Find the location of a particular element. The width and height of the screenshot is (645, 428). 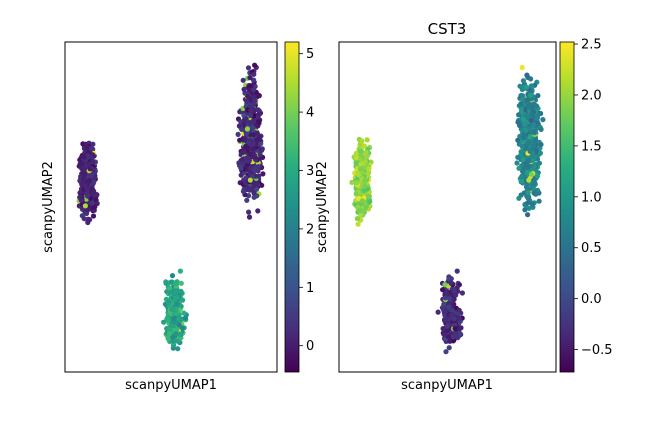

x-axis-label-panel-2: scanpyUMAP1 is located at coordinates (447, 385).